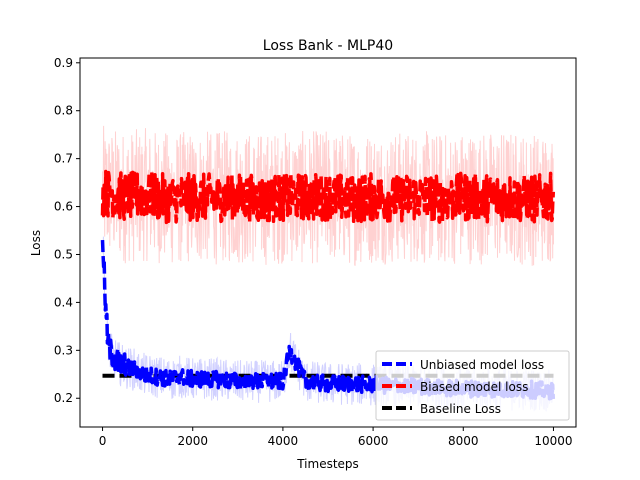 The image size is (640, 480). What do you see at coordinates (553, 441) in the screenshot?
I see `x-tick-label-5: 10000` at bounding box center [553, 441].